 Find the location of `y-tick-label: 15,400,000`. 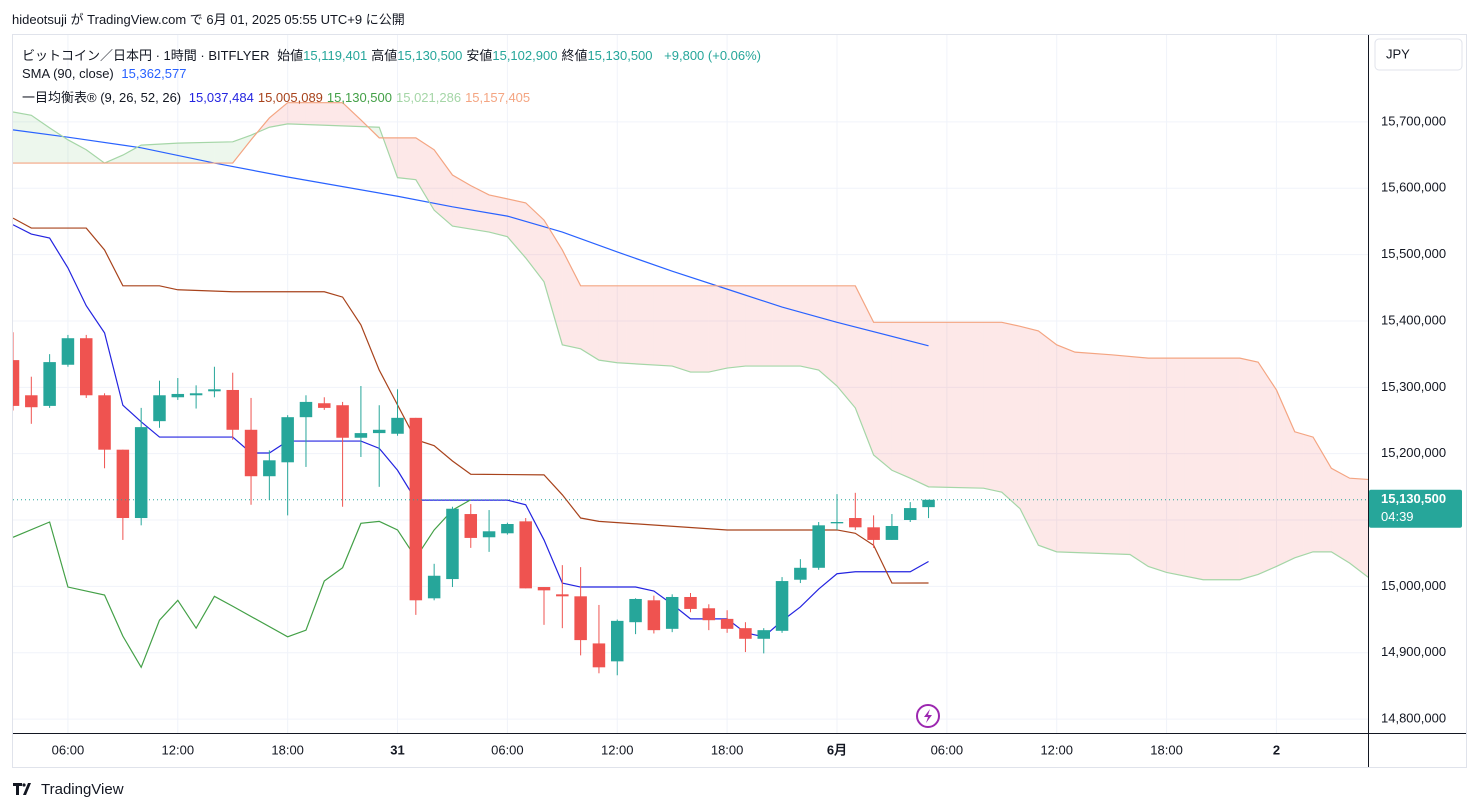

y-tick-label: 15,400,000 is located at coordinates (1413, 319).